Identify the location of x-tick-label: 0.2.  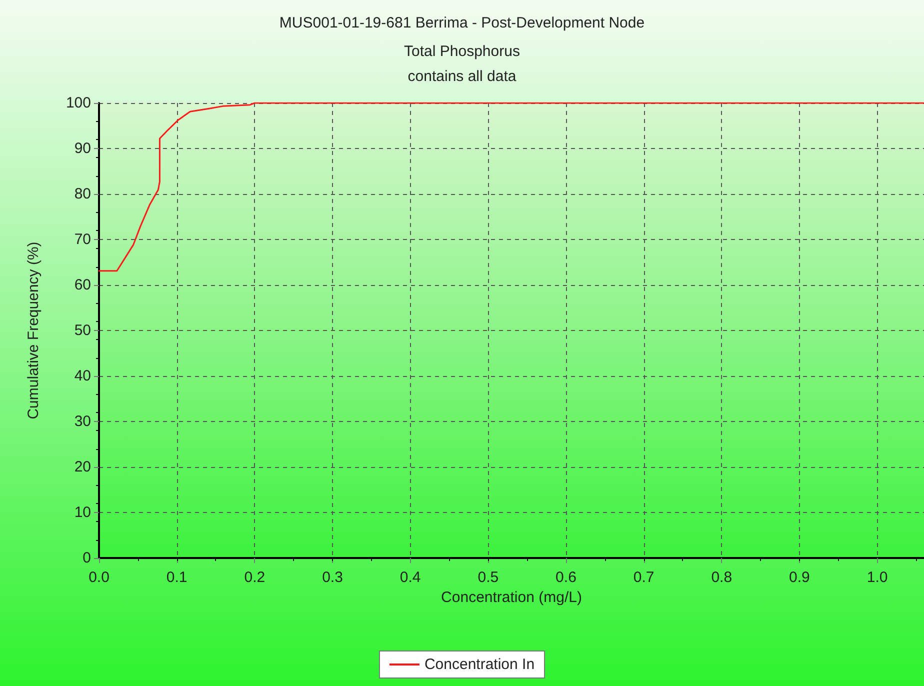
(255, 577).